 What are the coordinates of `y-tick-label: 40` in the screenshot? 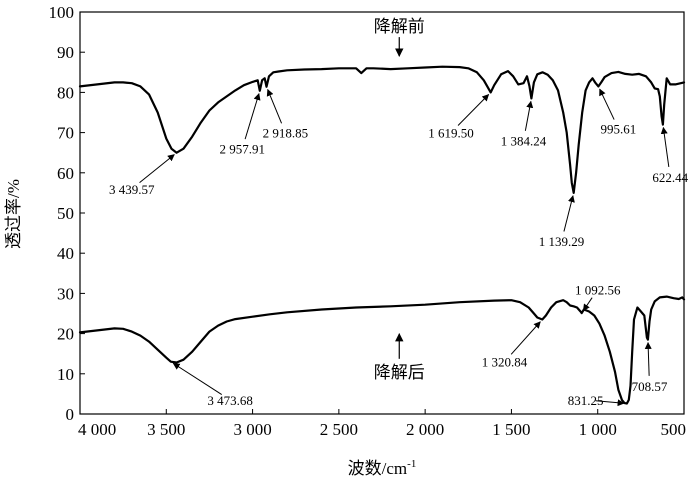 It's located at (65, 253).